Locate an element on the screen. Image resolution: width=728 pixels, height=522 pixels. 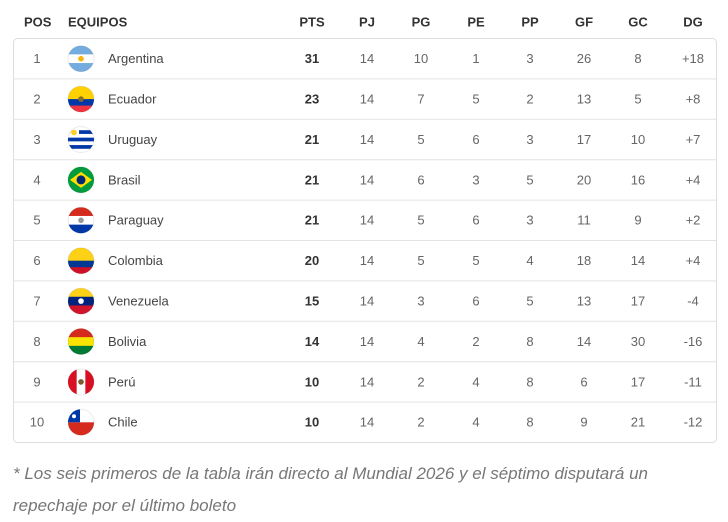
column-header: DG is located at coordinates (693, 21).